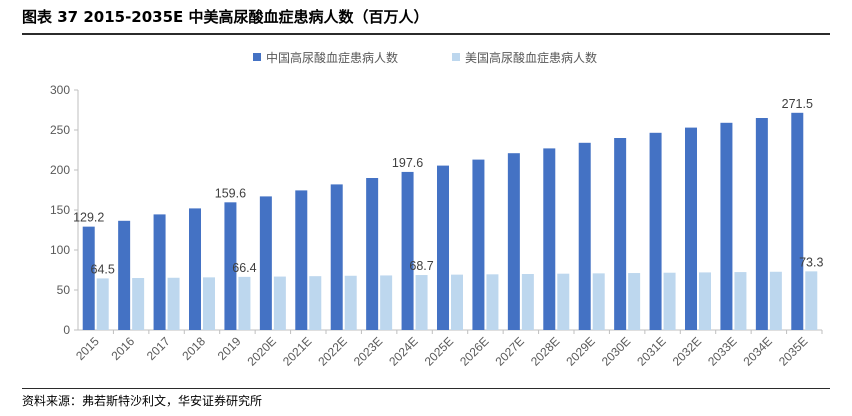 This screenshot has width=852, height=416. What do you see at coordinates (66, 330) in the screenshot?
I see `y-tick-label: 0` at bounding box center [66, 330].